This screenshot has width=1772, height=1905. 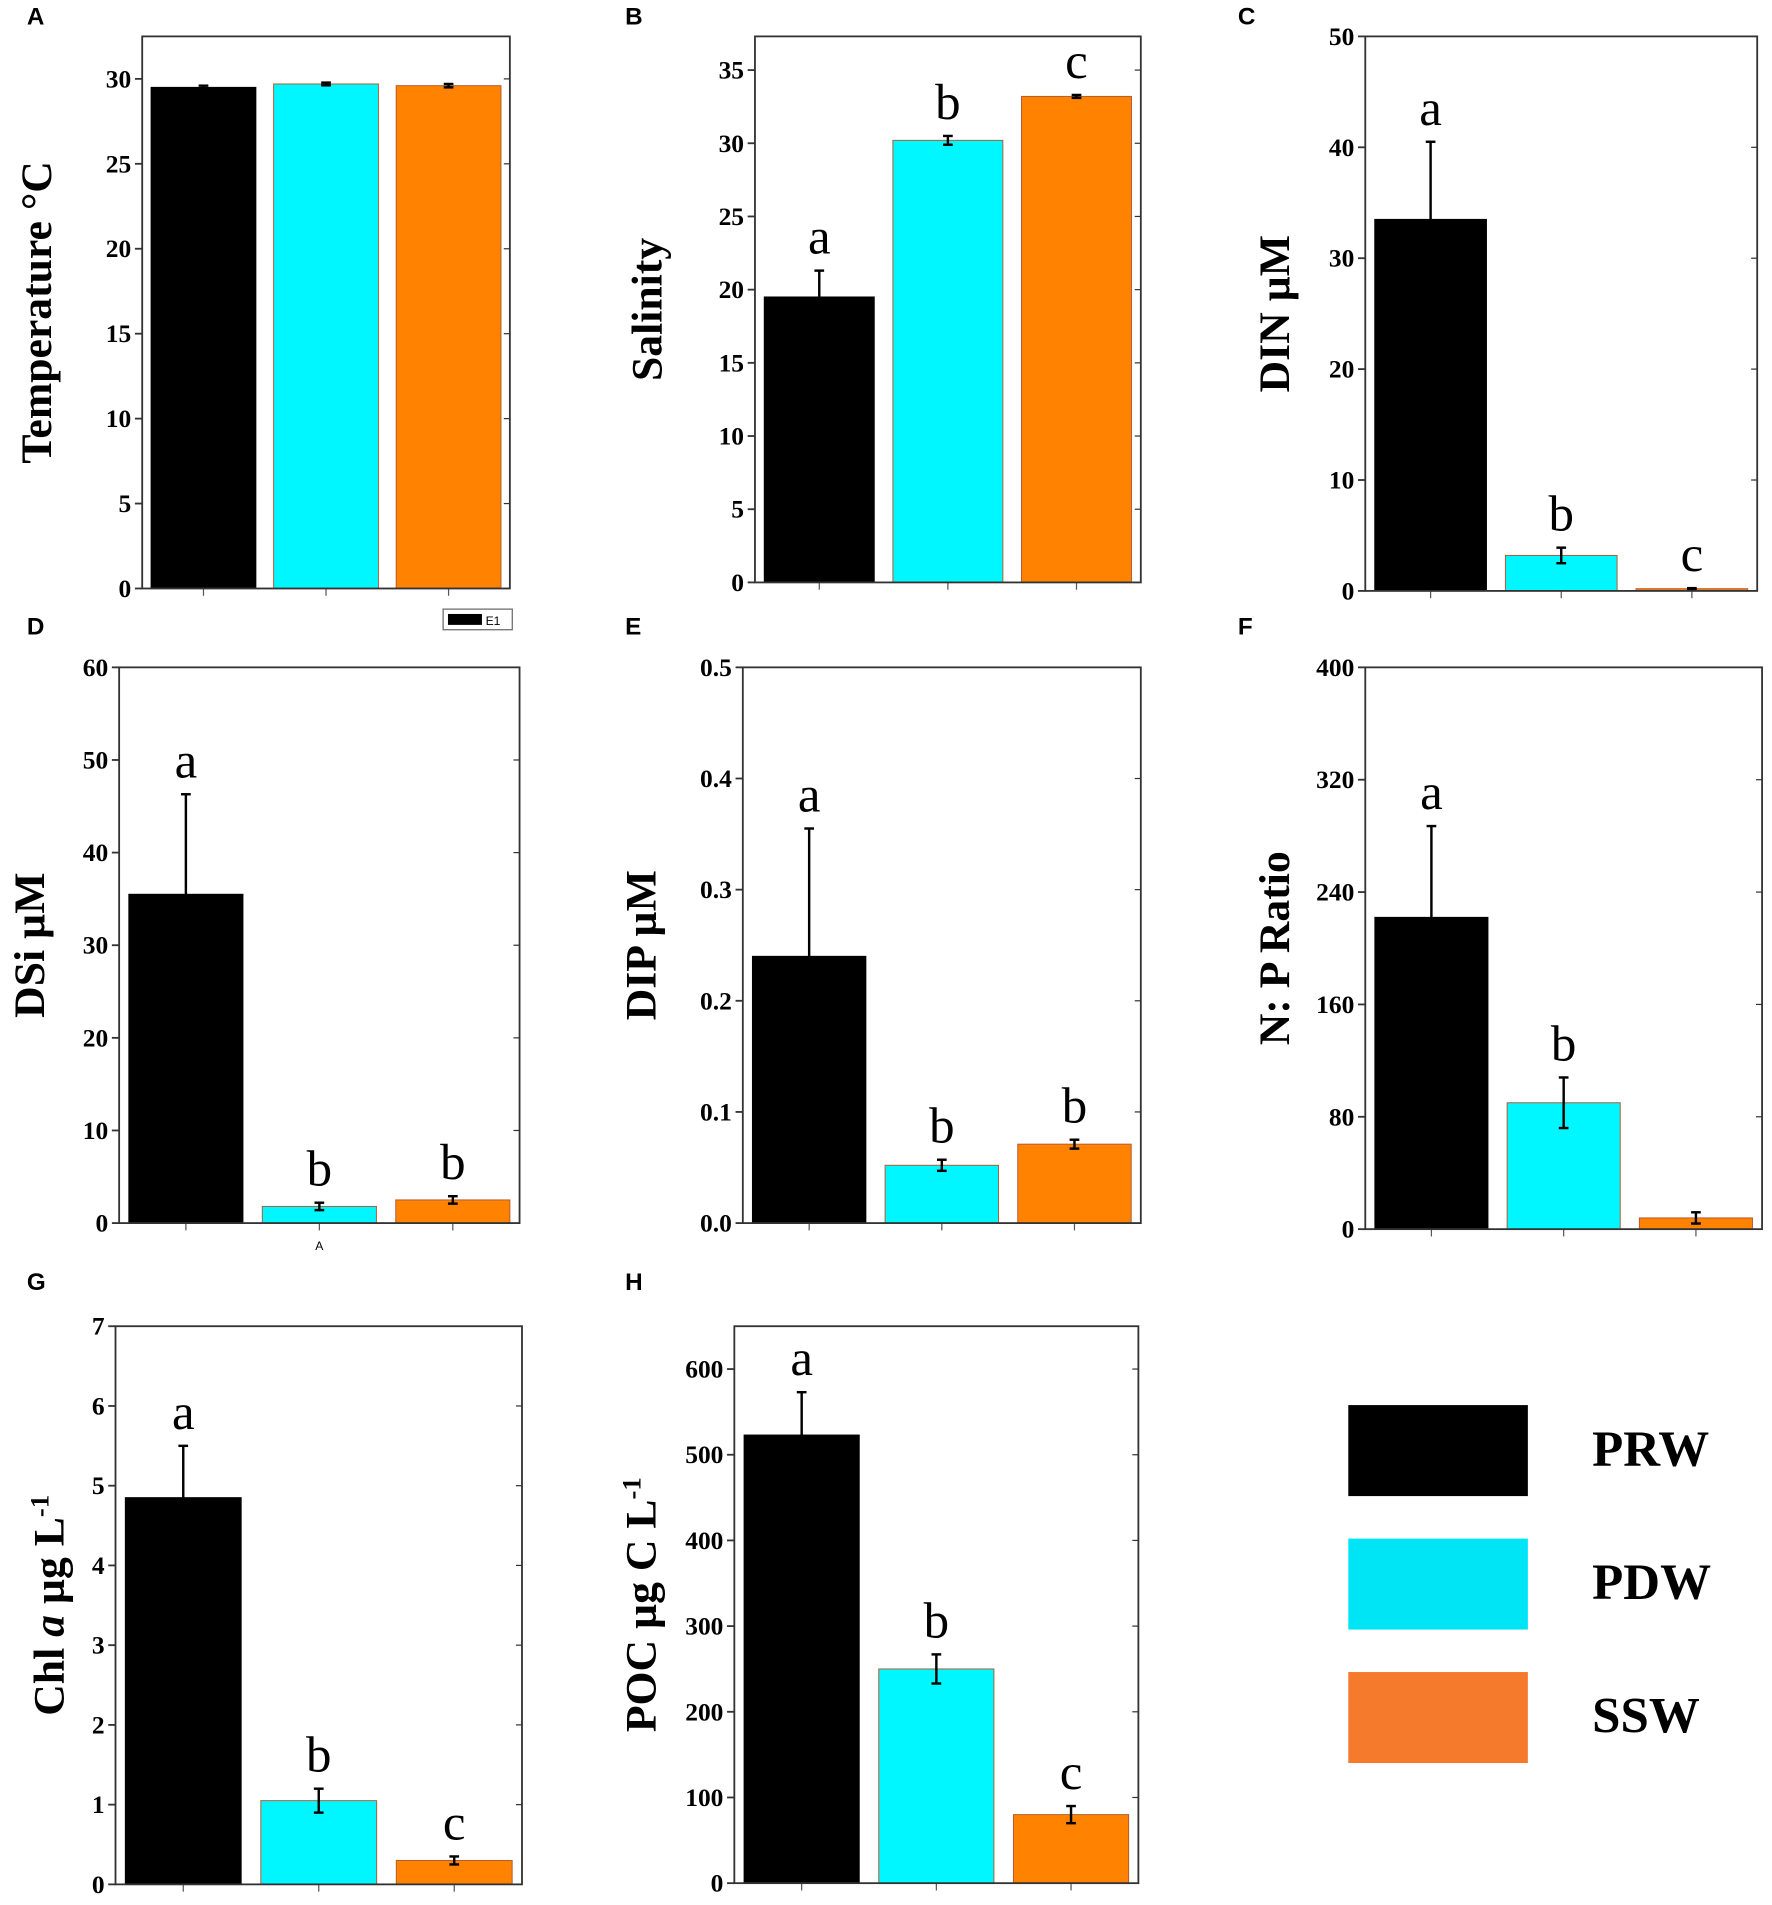 I want to click on panel-A: A 0 5 10 15 20 25 30 Temperature °C E1, so click(x=263, y=317).